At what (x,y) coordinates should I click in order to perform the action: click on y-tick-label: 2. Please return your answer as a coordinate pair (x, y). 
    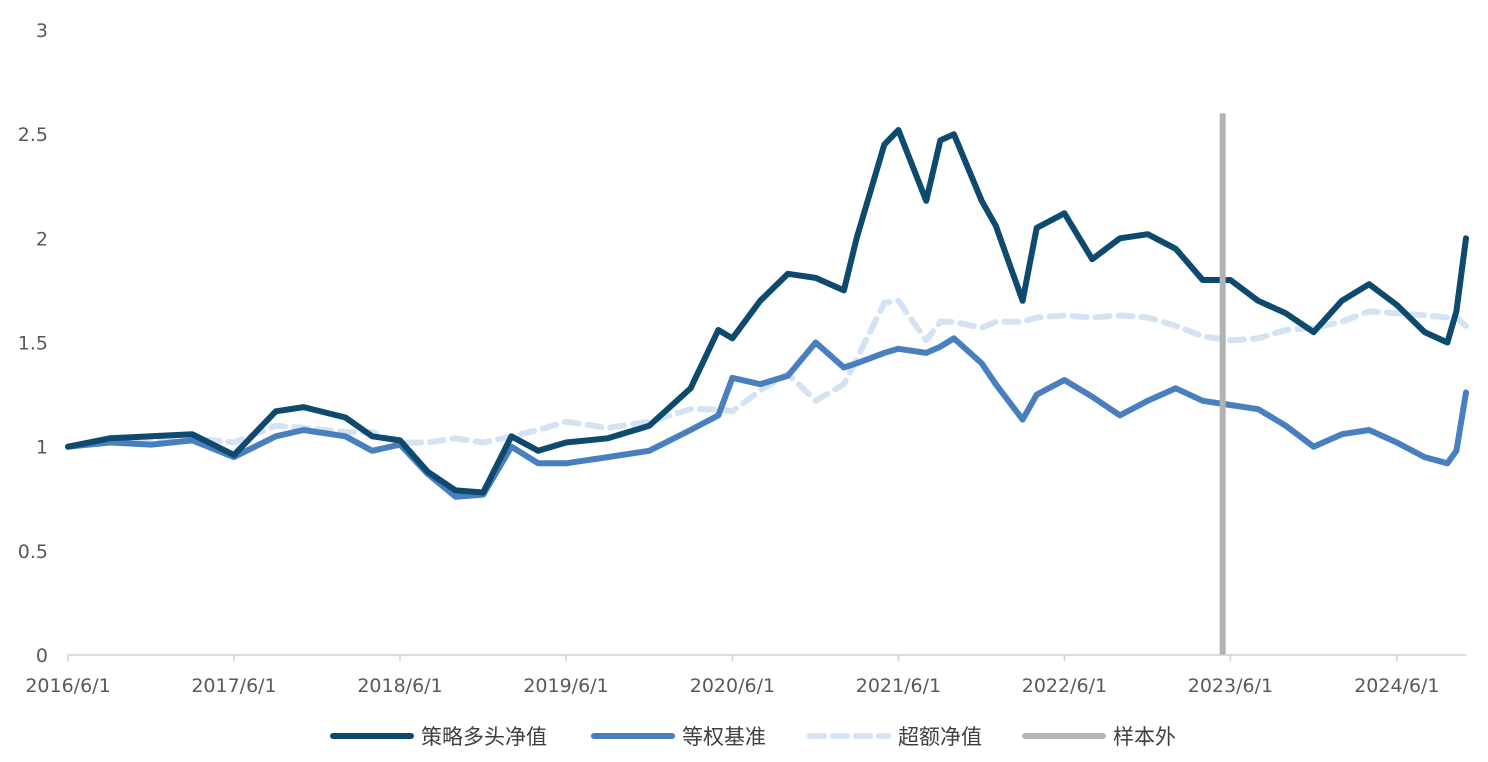
    Looking at the image, I should click on (42, 239).